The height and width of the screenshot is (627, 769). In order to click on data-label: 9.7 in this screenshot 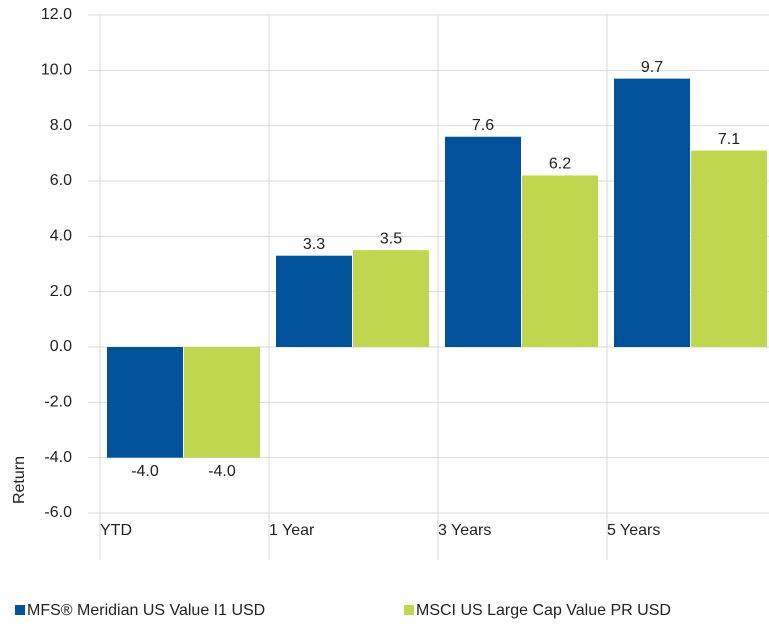, I will do `click(652, 67)`.